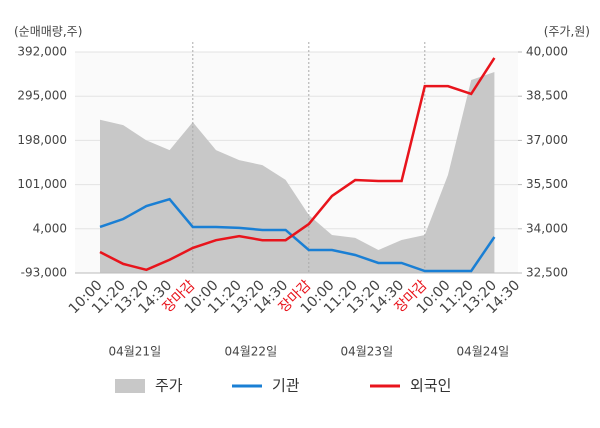 Image resolution: width=600 pixels, height=428 pixels. What do you see at coordinates (286, 386) in the screenshot?
I see `legend-label: 기관` at bounding box center [286, 386].